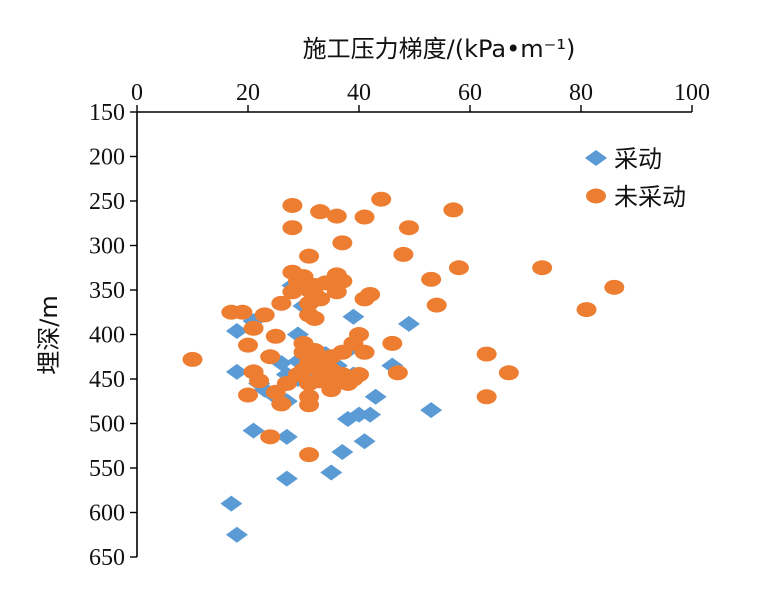  Describe the element at coordinates (470, 93) in the screenshot. I see `x-tick-label: 60` at that location.